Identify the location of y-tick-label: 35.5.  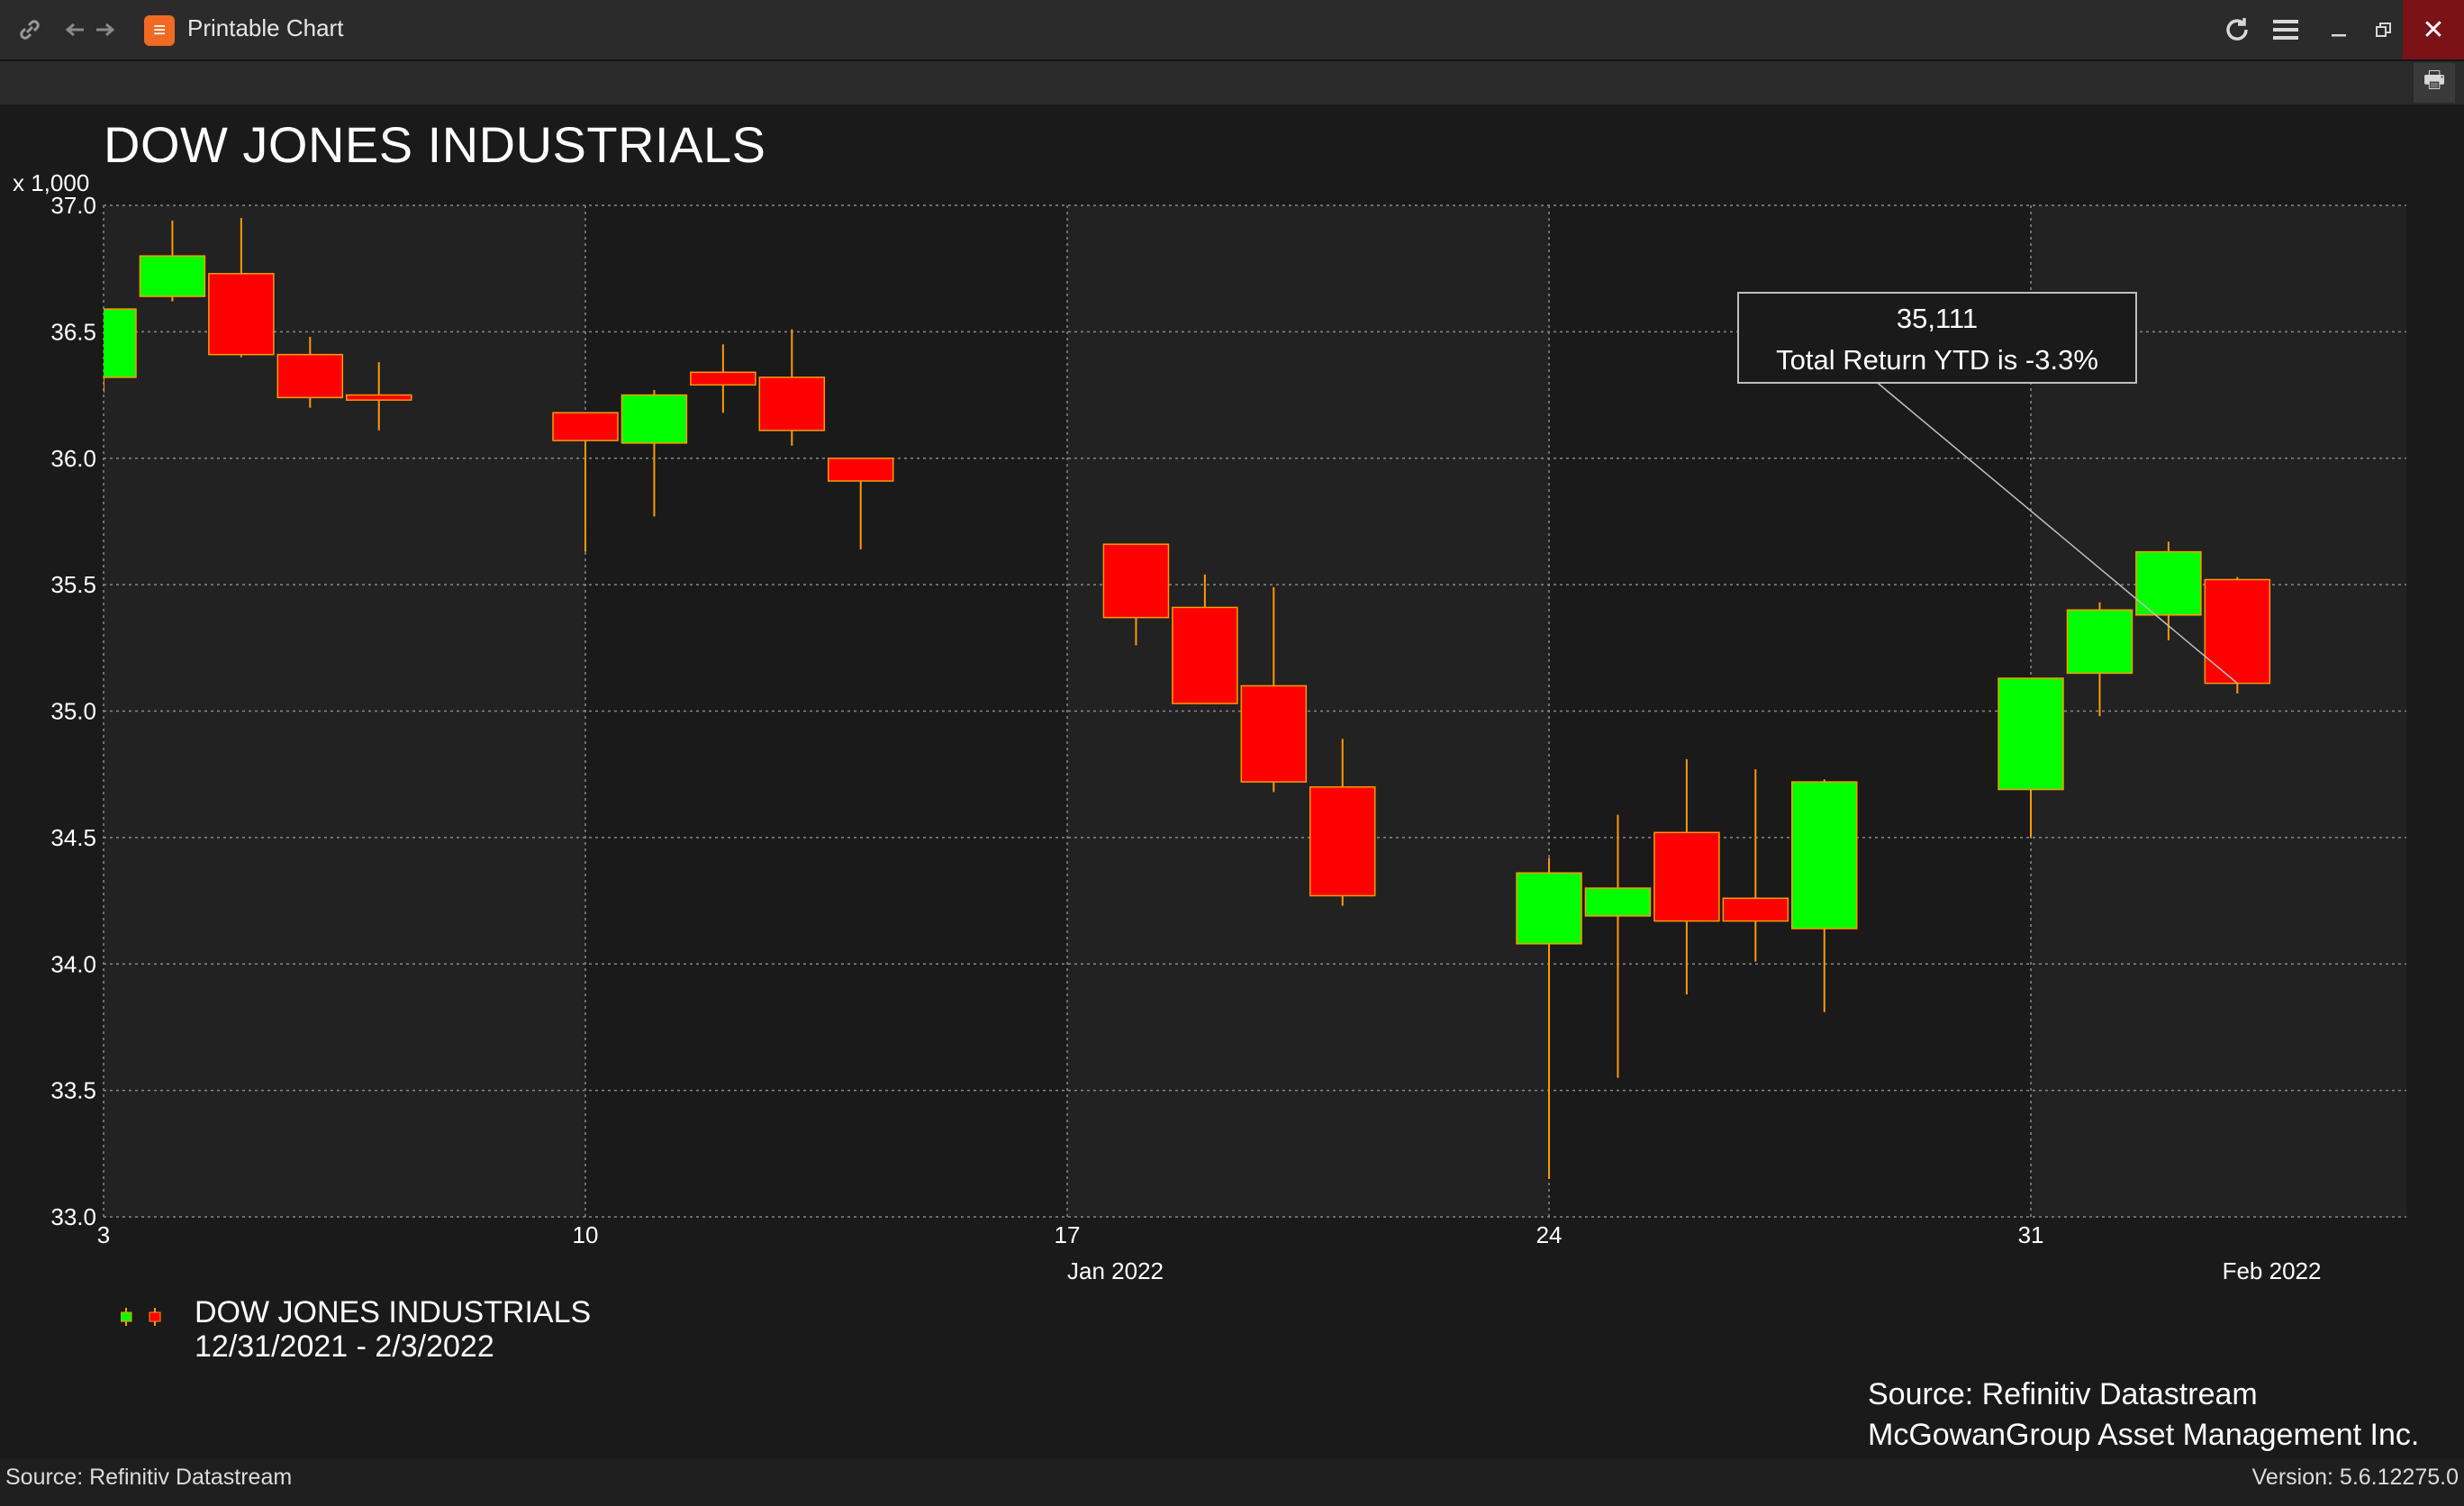
(73, 584).